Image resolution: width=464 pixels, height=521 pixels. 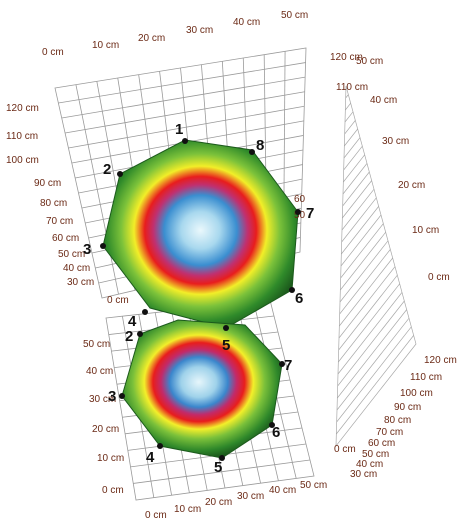 I want to click on lower-pressure-surface, so click(x=202, y=389).